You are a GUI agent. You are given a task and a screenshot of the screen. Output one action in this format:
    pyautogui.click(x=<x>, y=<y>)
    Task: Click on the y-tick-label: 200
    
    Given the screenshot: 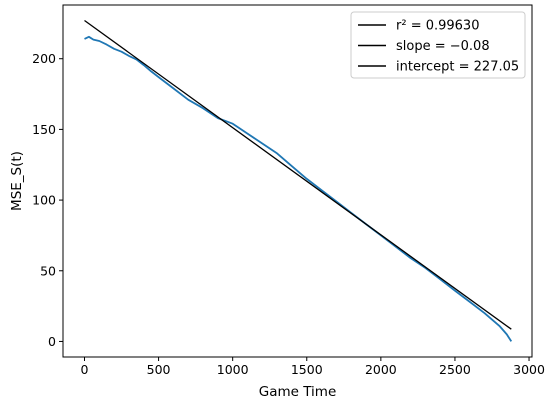 What is the action you would take?
    pyautogui.click(x=44, y=58)
    